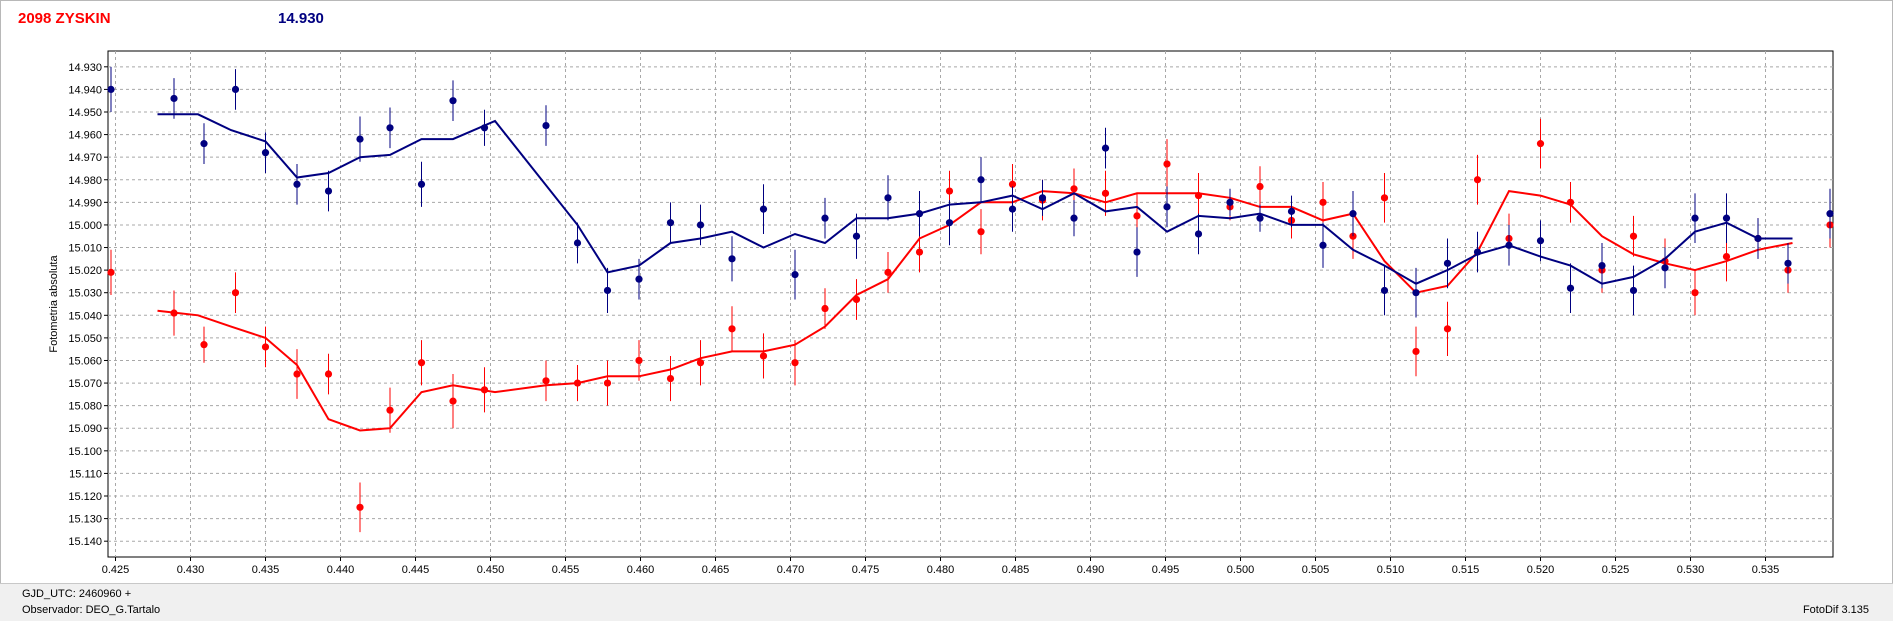 Image resolution: width=1893 pixels, height=621 pixels. I want to click on x-tick-label: 0.535, so click(1766, 570).